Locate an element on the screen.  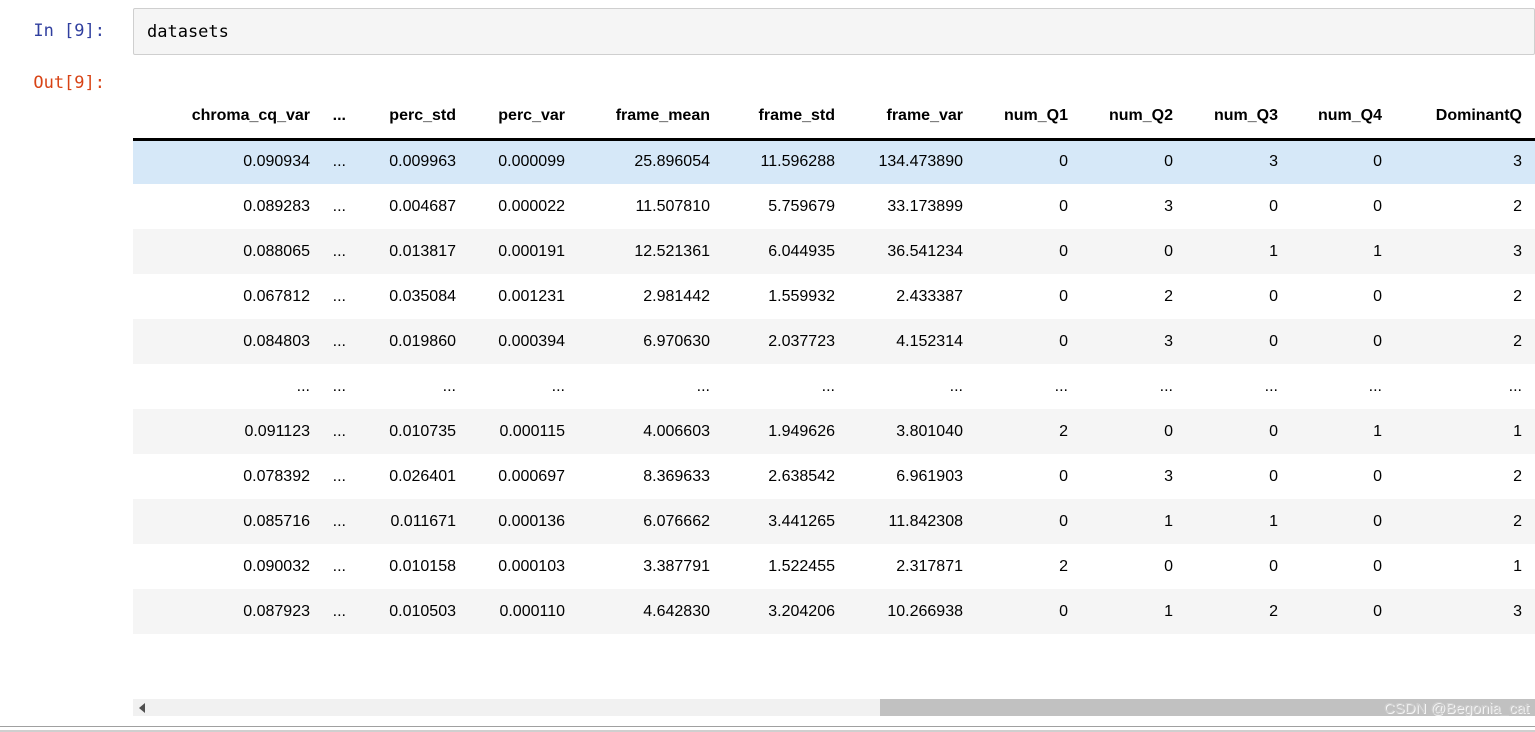
code-text: datasets is located at coordinates (188, 31).